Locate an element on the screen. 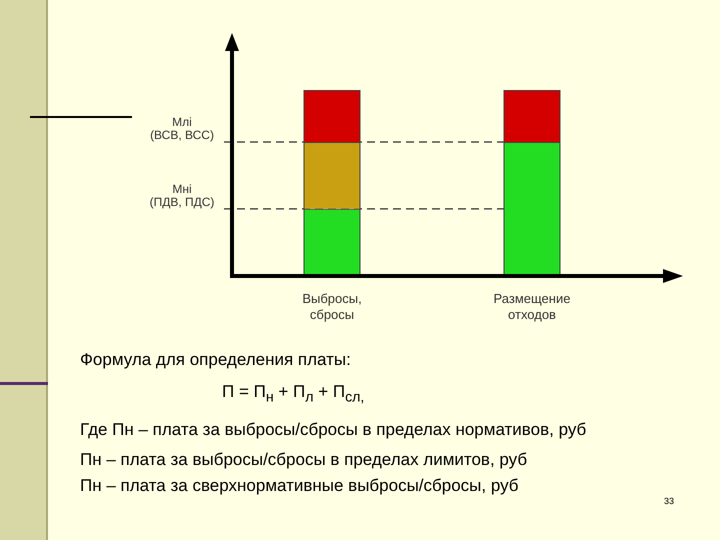 This screenshot has height=540, width=720. text: П = П$_{н}$ + П$_{л}$ + П$_{сл,}$ is located at coordinates (293, 394).